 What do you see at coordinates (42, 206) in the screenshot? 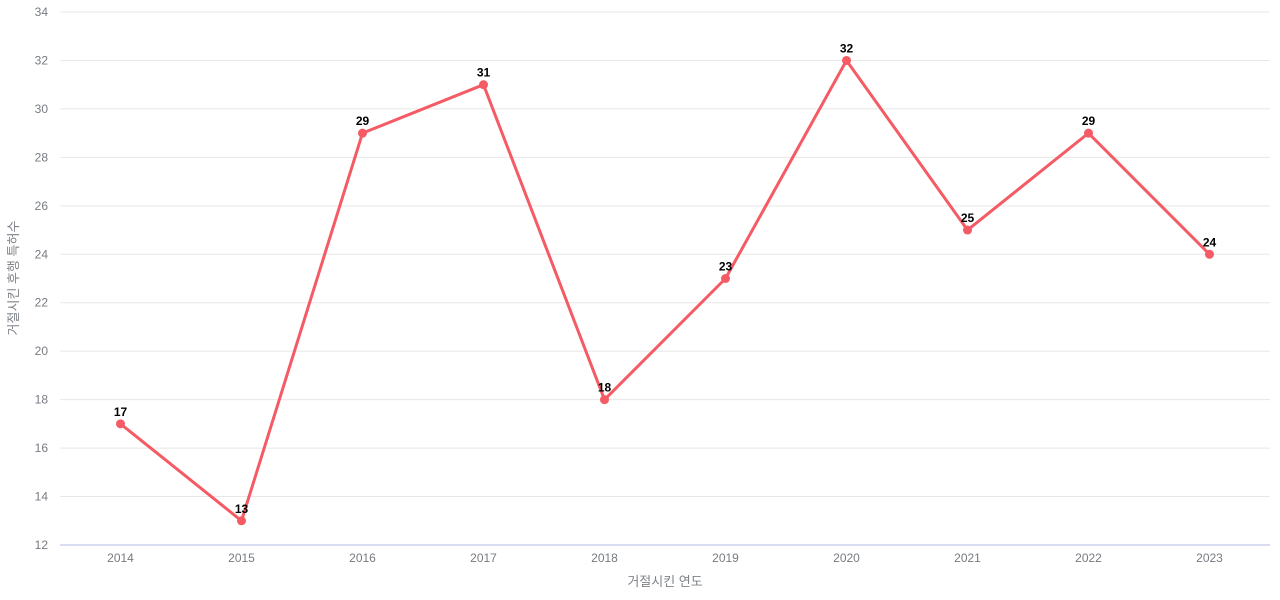
I see `y-tick-label: 26` at bounding box center [42, 206].